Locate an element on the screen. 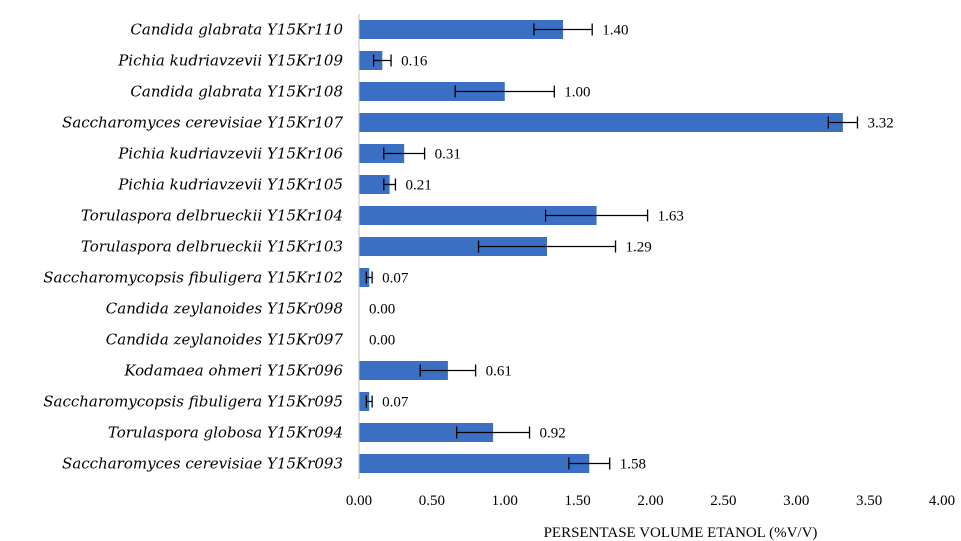 Image resolution: width=961 pixels, height=541 pixels. data-label: 1.00 is located at coordinates (577, 93).